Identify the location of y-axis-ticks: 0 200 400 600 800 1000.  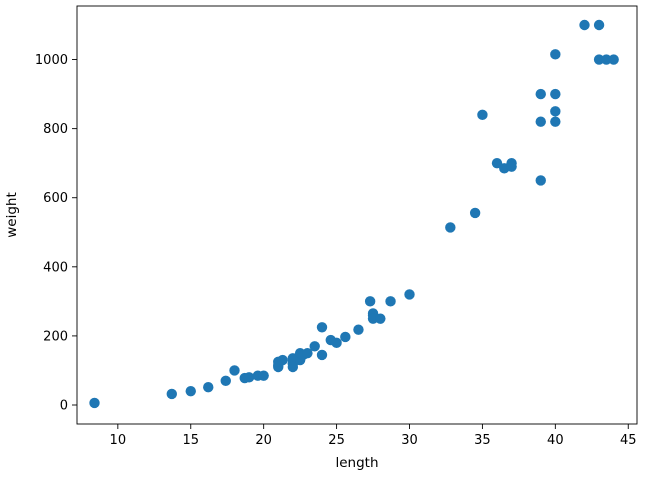
(56, 233).